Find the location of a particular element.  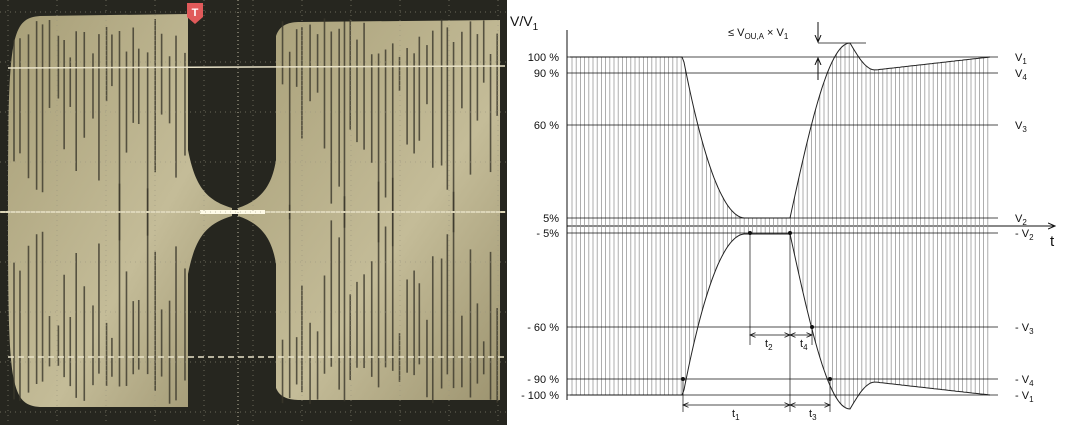

overshoot-sub: OU,A is located at coordinates (754, 36).